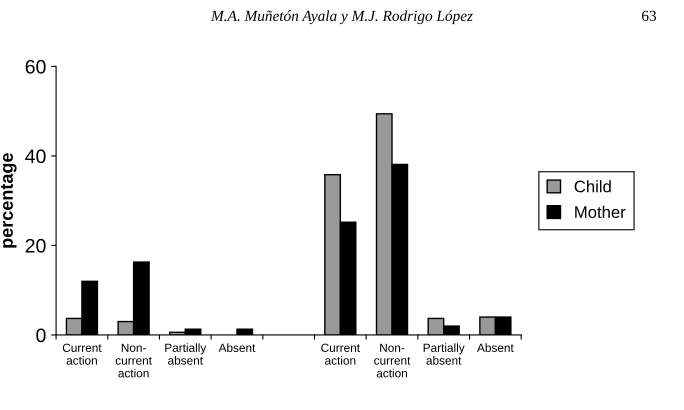  What do you see at coordinates (341, 17) in the screenshot?
I see `text: M.A. Muñetón Ayala y M.J. Rodrigo López` at bounding box center [341, 17].